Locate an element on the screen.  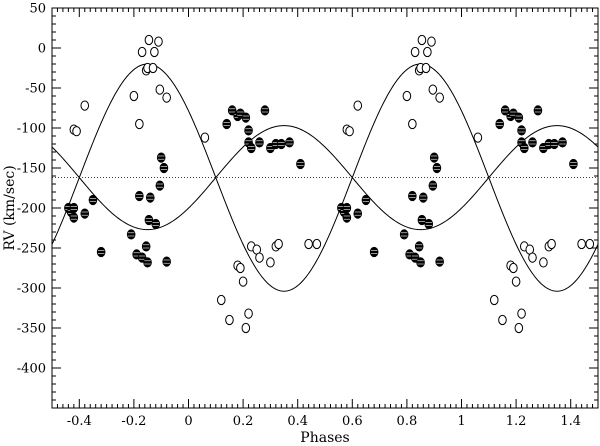
y-tick-label: -250 is located at coordinates (31, 249).